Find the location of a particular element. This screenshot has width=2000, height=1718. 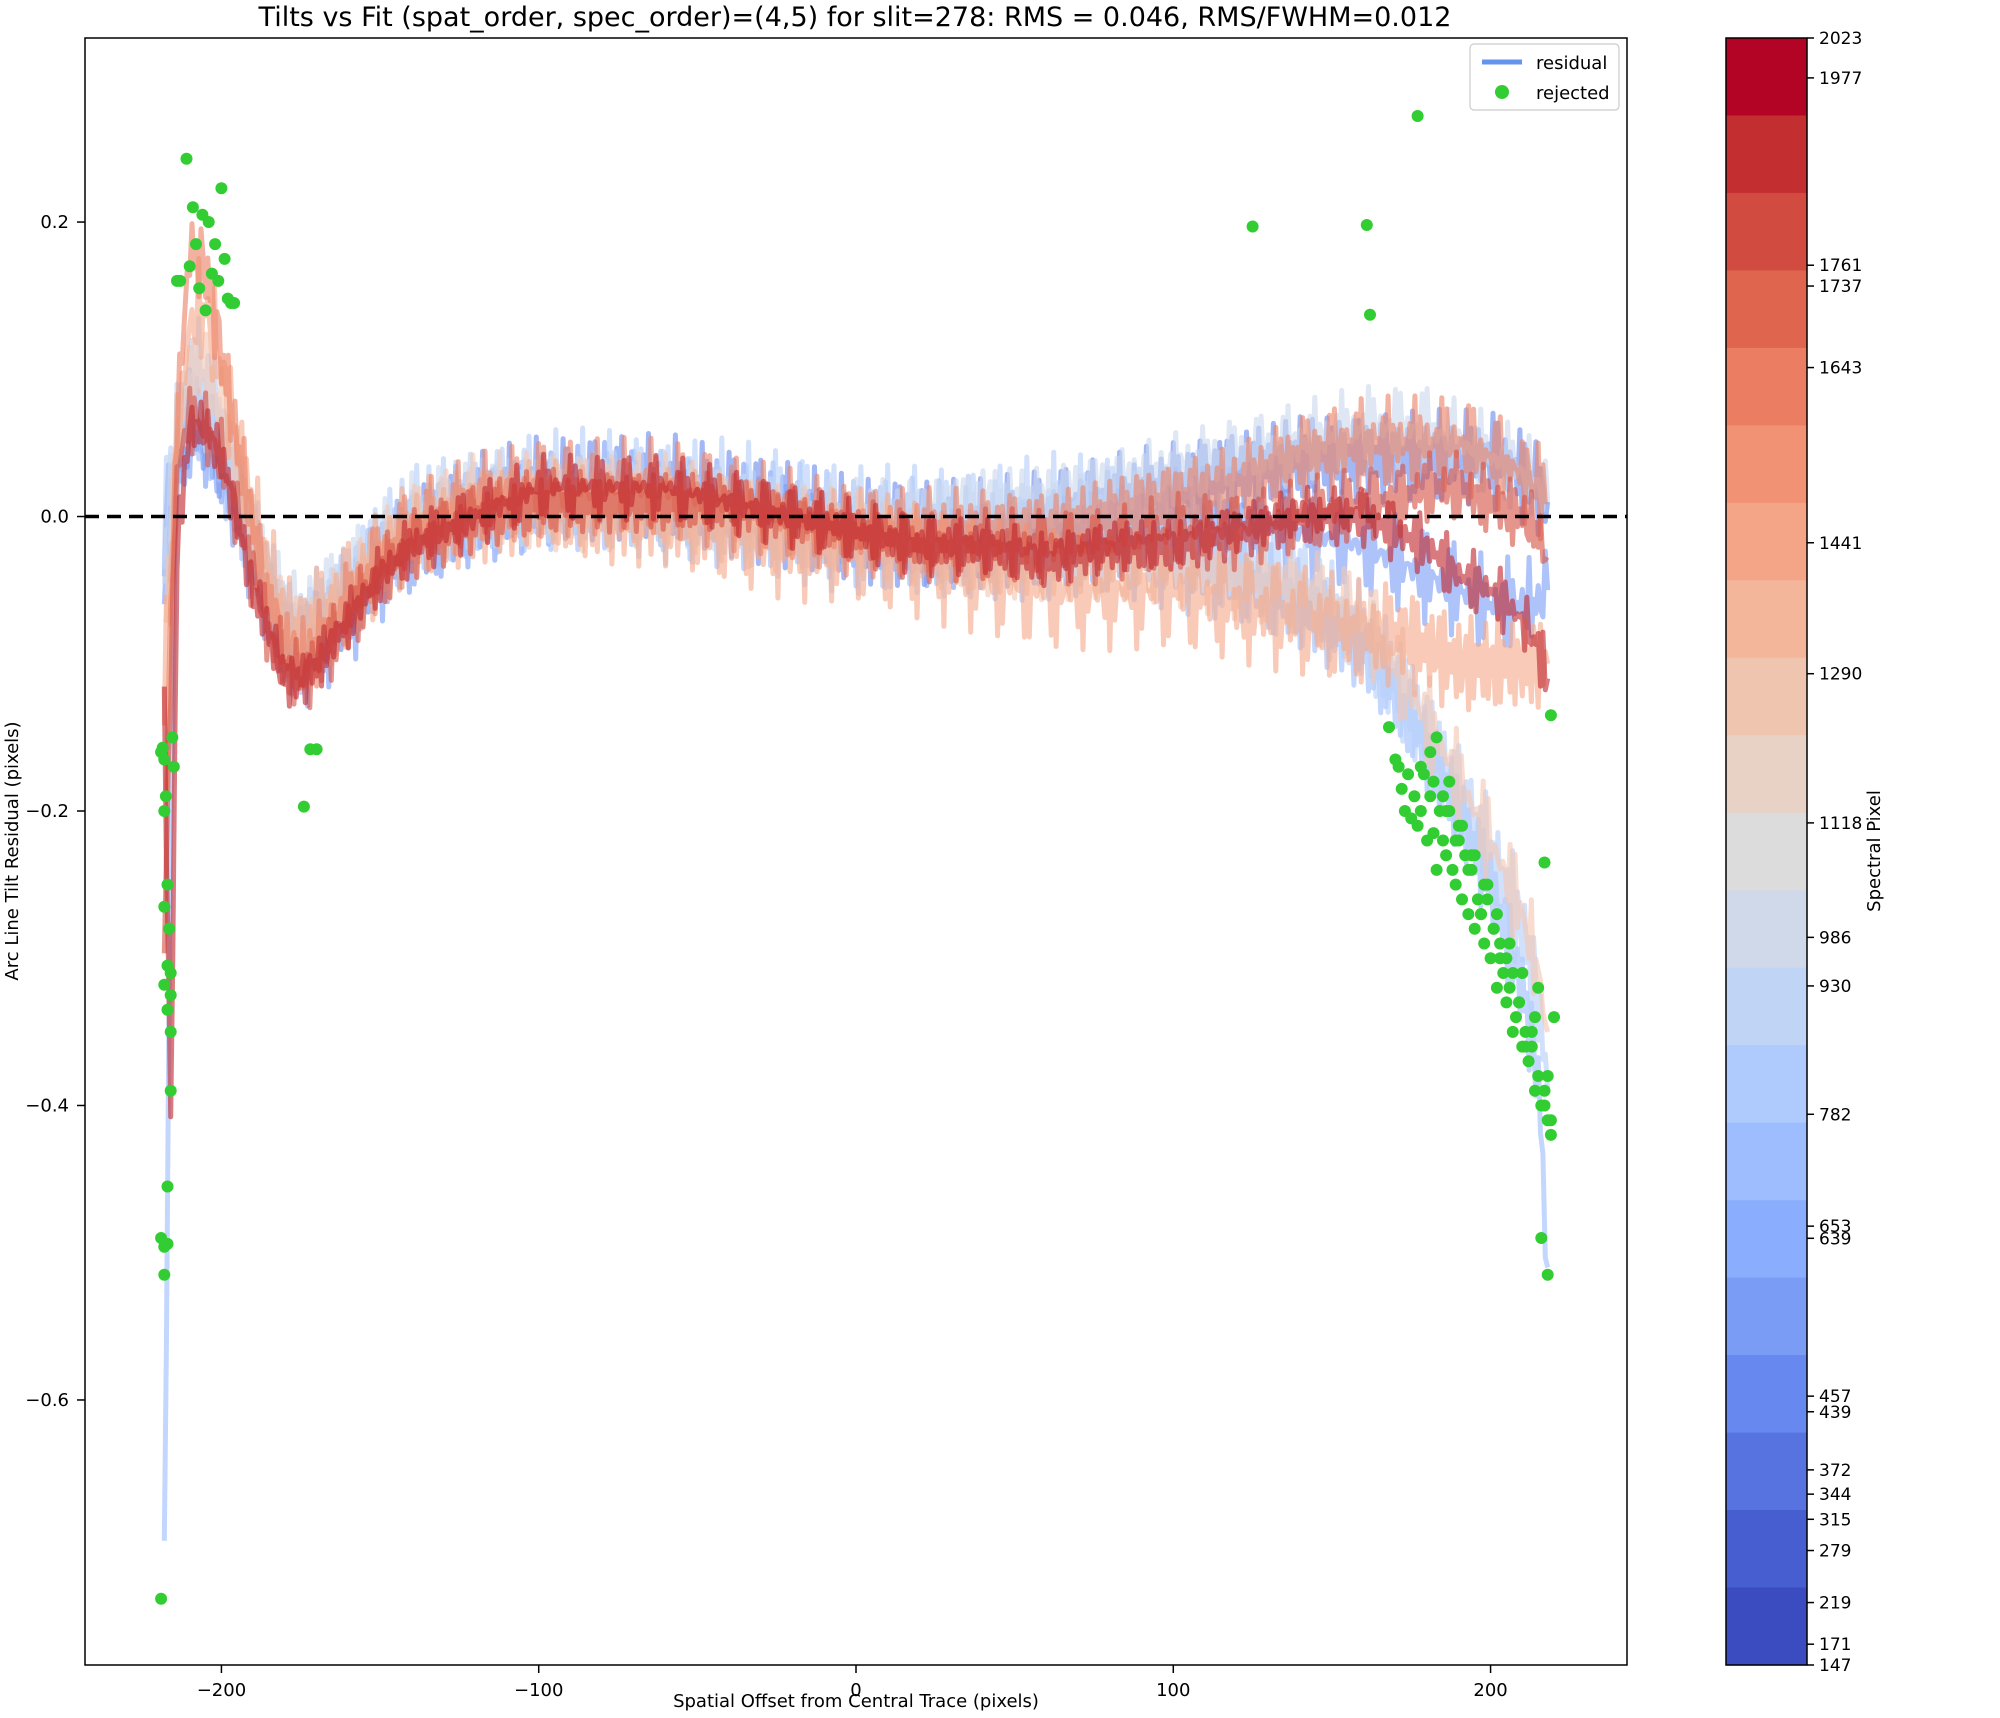

colorbar-segments is located at coordinates (1766, 852).